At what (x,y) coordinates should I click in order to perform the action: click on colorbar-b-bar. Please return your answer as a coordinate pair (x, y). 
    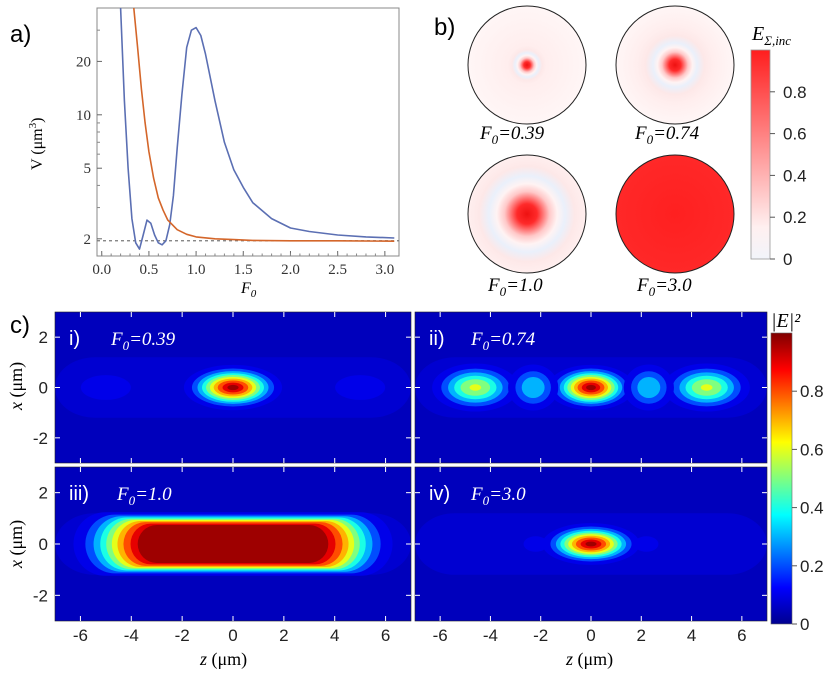
    Looking at the image, I should click on (760, 154).